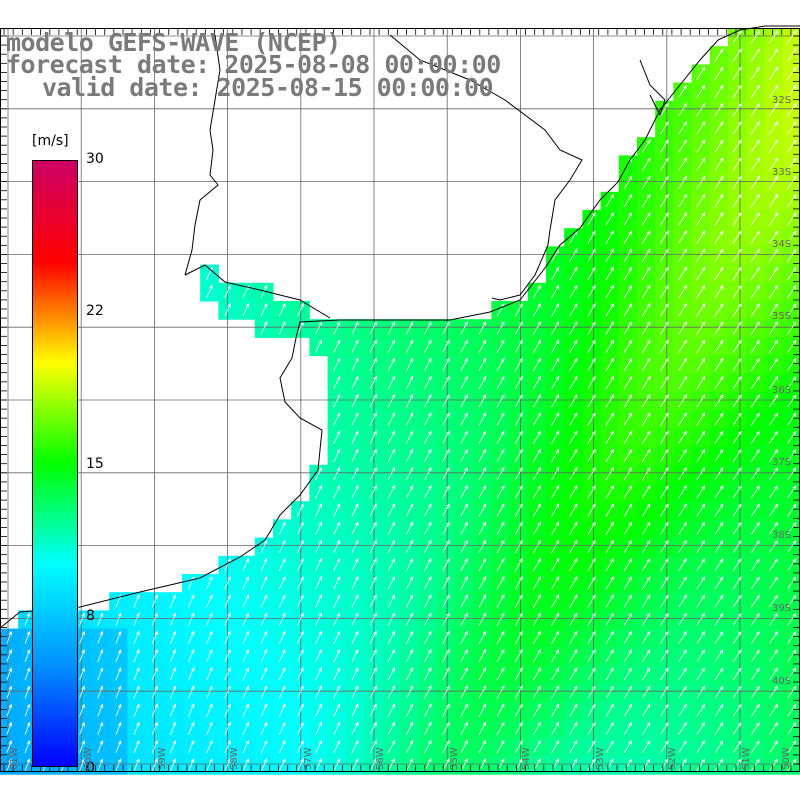 Image resolution: width=800 pixels, height=800 pixels. I want to click on title-model: modelo GEFS-WAVE (NCEP), so click(173, 42).